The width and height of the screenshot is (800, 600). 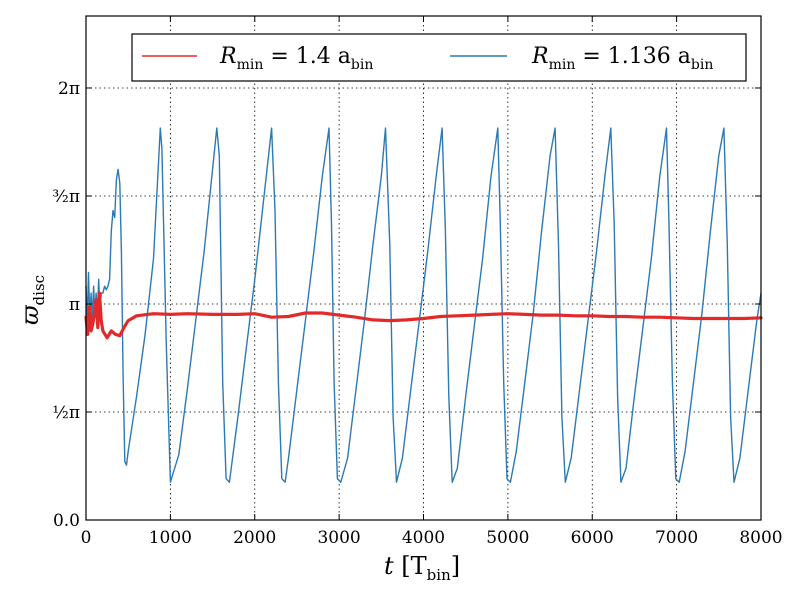 I want to click on y-axis-title: ϖdisc, so click(x=32, y=300).